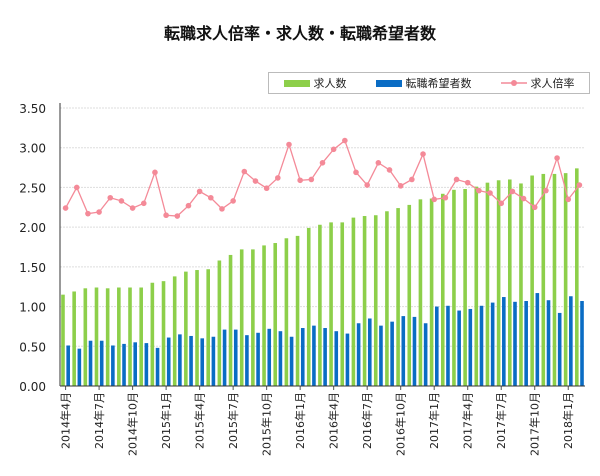 Image resolution: width=600 pixels, height=476 pixels. I want to click on x-tick-label: 2015年1月, so click(166, 420).